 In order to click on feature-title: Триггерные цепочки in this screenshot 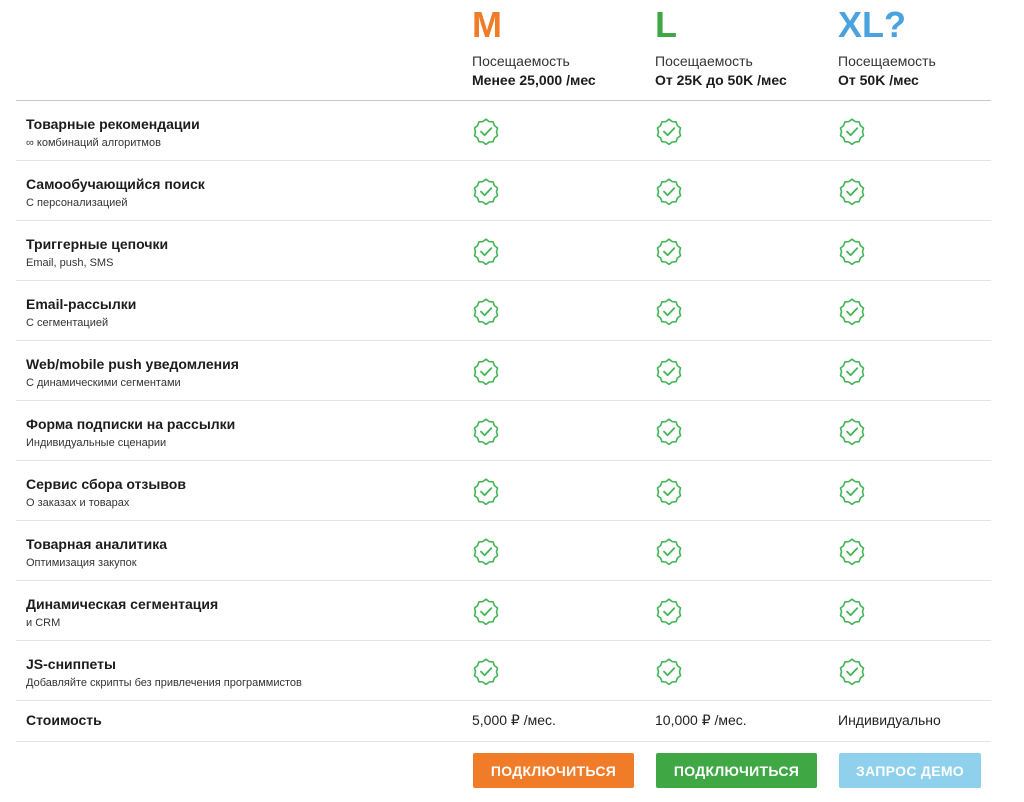, I will do `click(97, 244)`.